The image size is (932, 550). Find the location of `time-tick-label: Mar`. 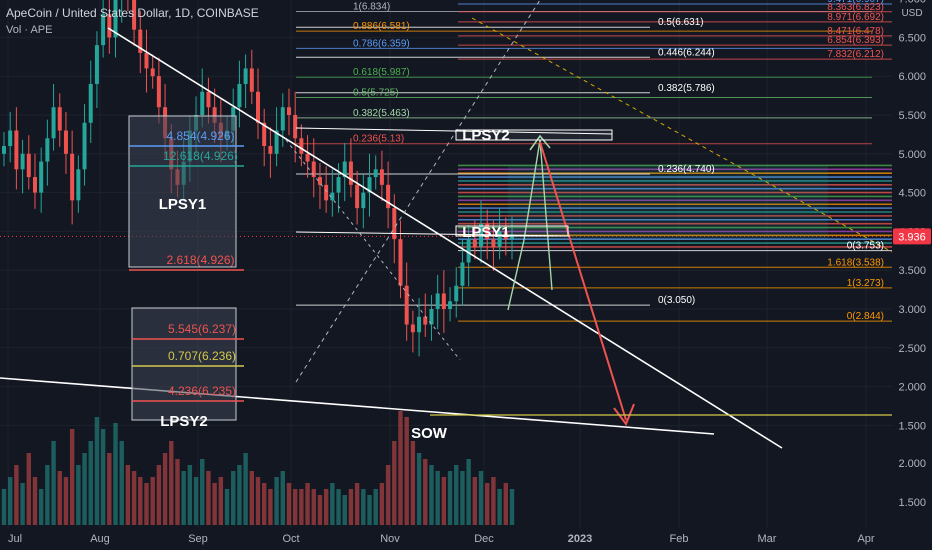

time-tick-label: Mar is located at coordinates (767, 539).